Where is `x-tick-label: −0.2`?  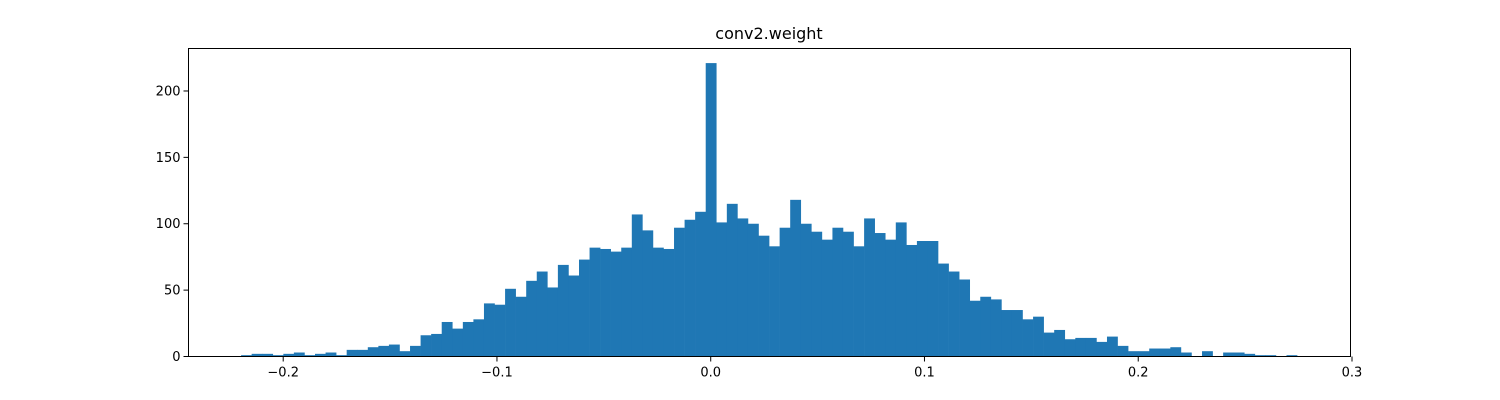
x-tick-label: −0.2 is located at coordinates (283, 373).